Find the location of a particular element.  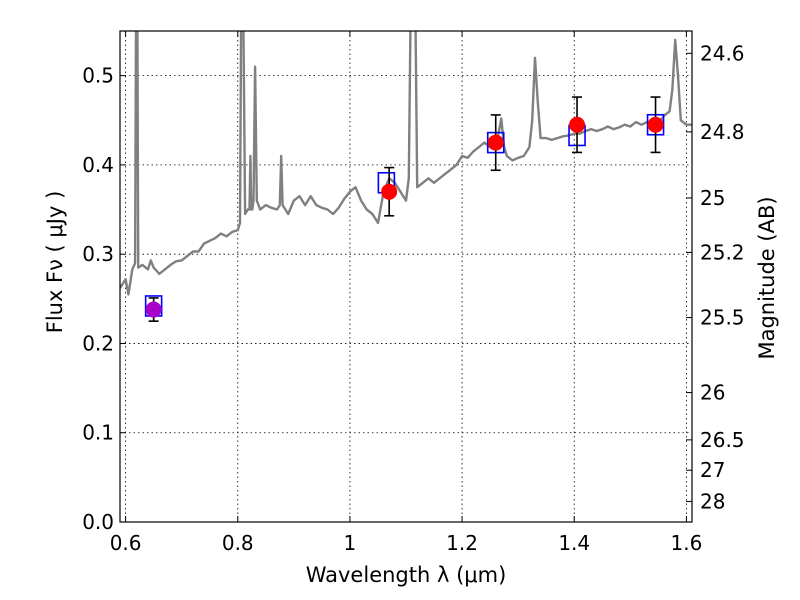

right-tick-label: 25.2 is located at coordinates (722, 252).